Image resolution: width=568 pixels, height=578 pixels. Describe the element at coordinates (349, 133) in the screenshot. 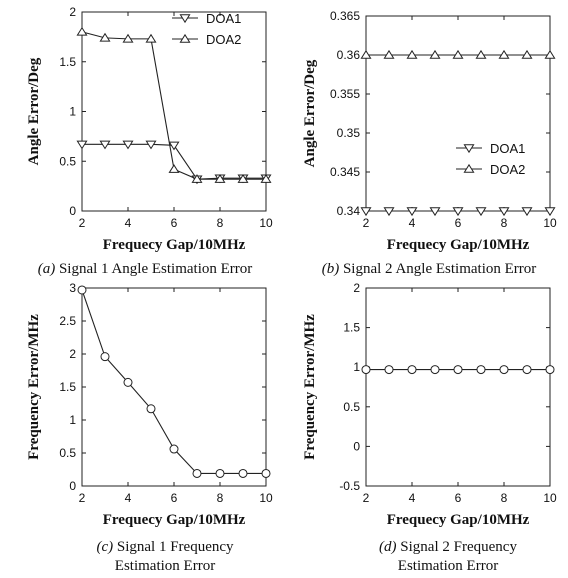

I see `y-tick-label: 0.35` at that location.